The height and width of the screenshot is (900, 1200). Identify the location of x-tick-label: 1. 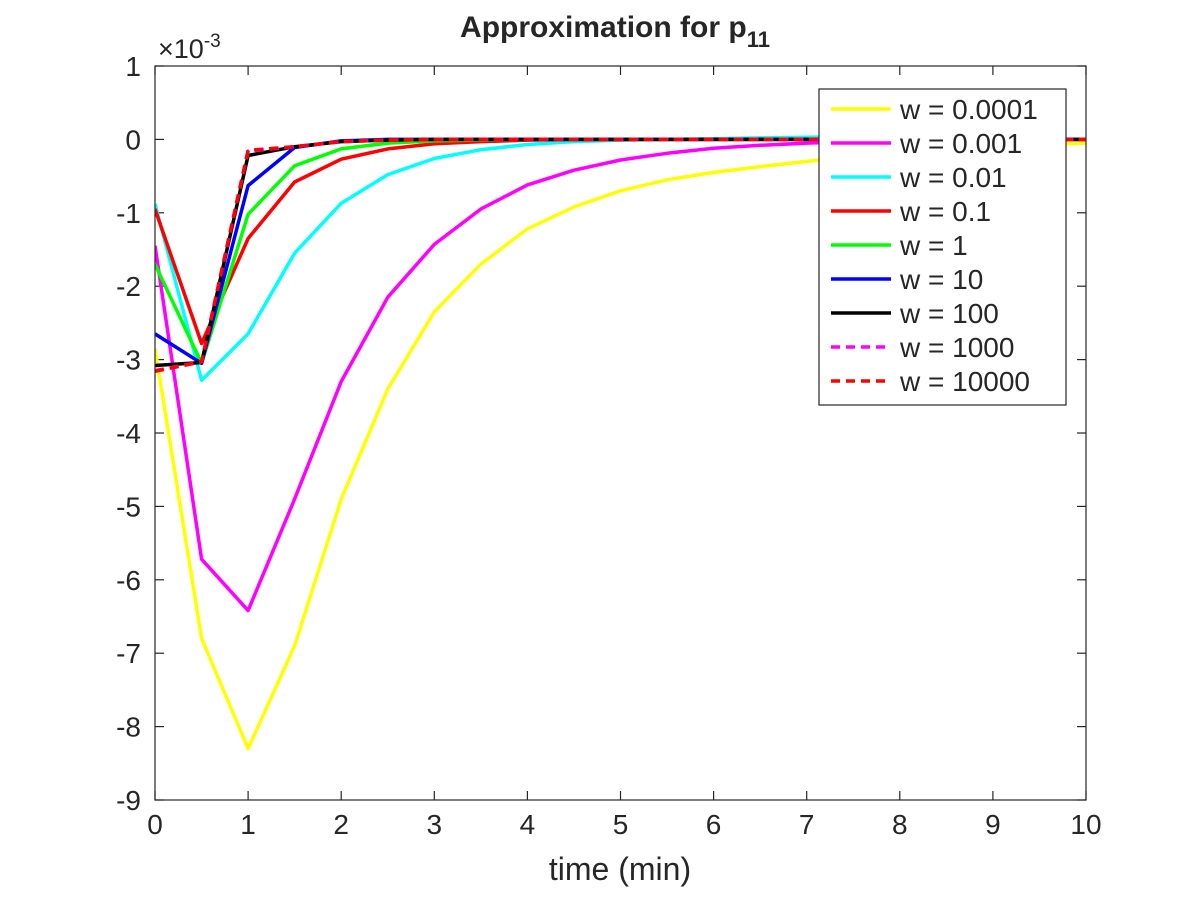
(248, 824).